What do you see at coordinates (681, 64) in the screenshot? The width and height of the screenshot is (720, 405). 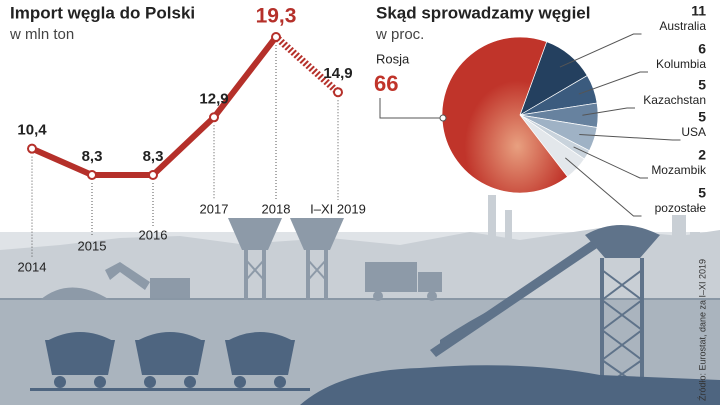 I see `pie-label: Kolumbia` at bounding box center [681, 64].